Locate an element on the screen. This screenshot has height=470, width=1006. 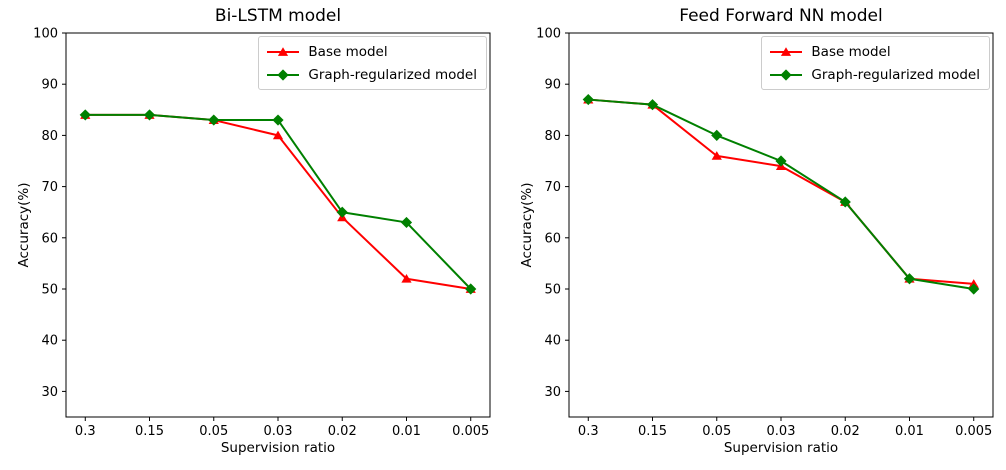
data-point-triangle-0.01 is located at coordinates (406, 278).